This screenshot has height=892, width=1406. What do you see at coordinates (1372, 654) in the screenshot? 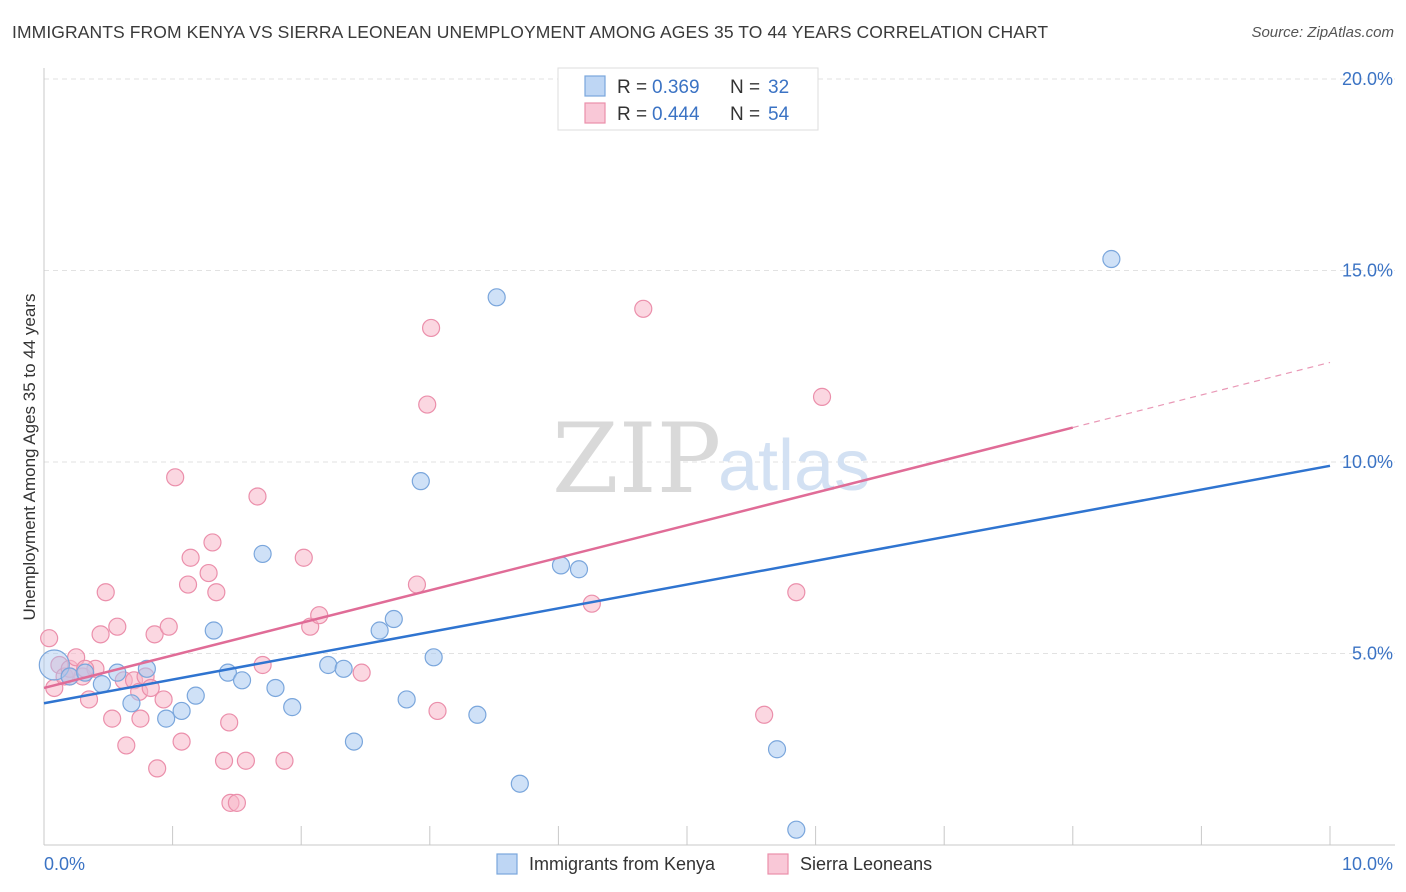
I see `y-tick-label: 5.0%` at bounding box center [1372, 654].